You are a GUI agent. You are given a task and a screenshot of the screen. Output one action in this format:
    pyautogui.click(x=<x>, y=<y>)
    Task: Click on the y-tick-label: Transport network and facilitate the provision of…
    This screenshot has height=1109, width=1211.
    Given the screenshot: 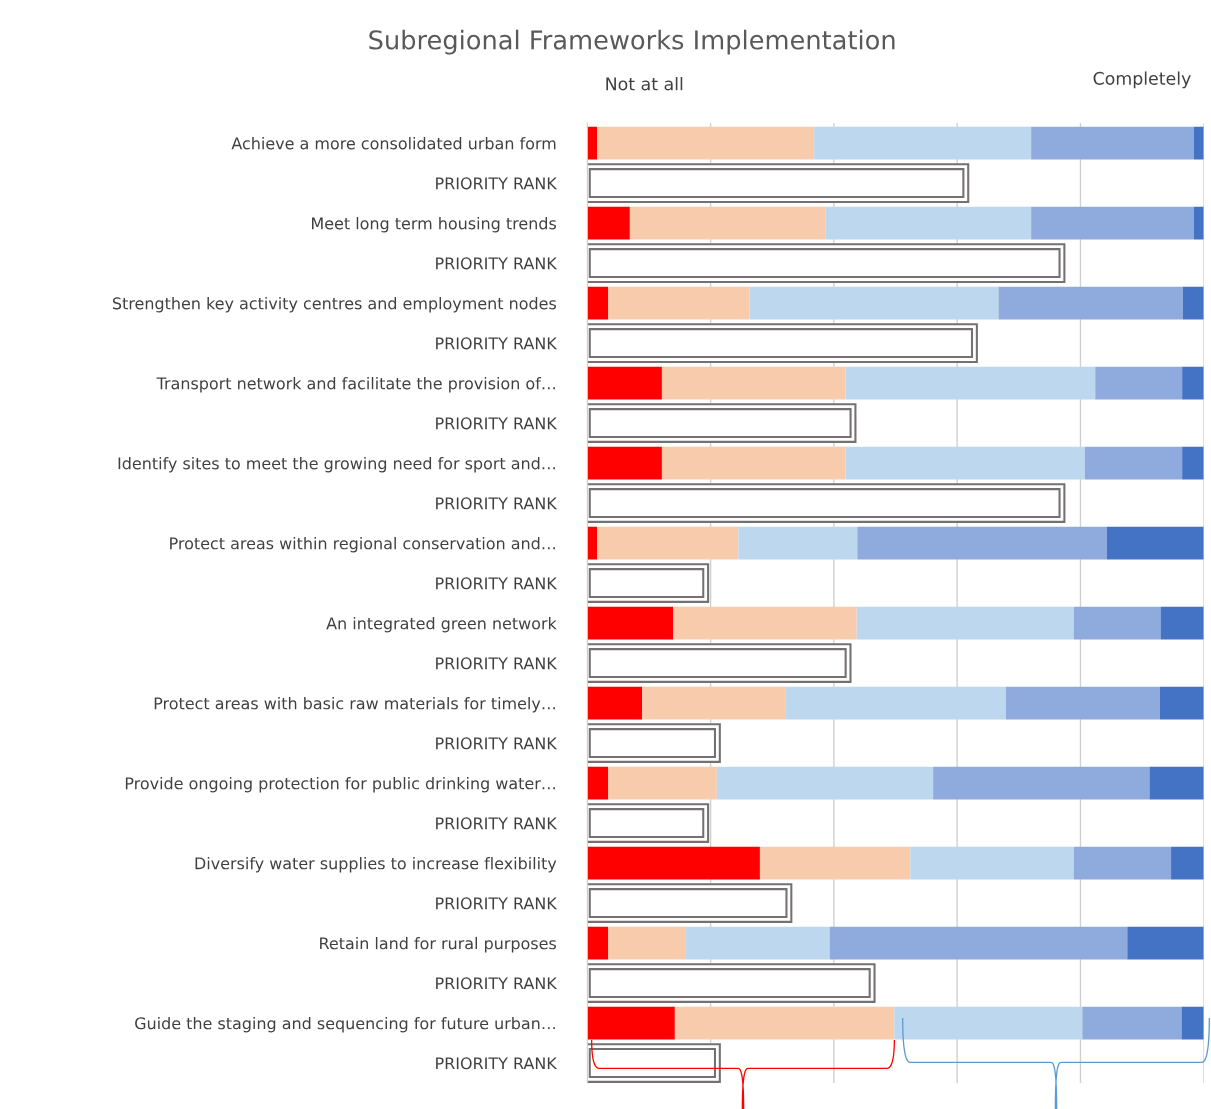 What is the action you would take?
    pyautogui.click(x=355, y=385)
    